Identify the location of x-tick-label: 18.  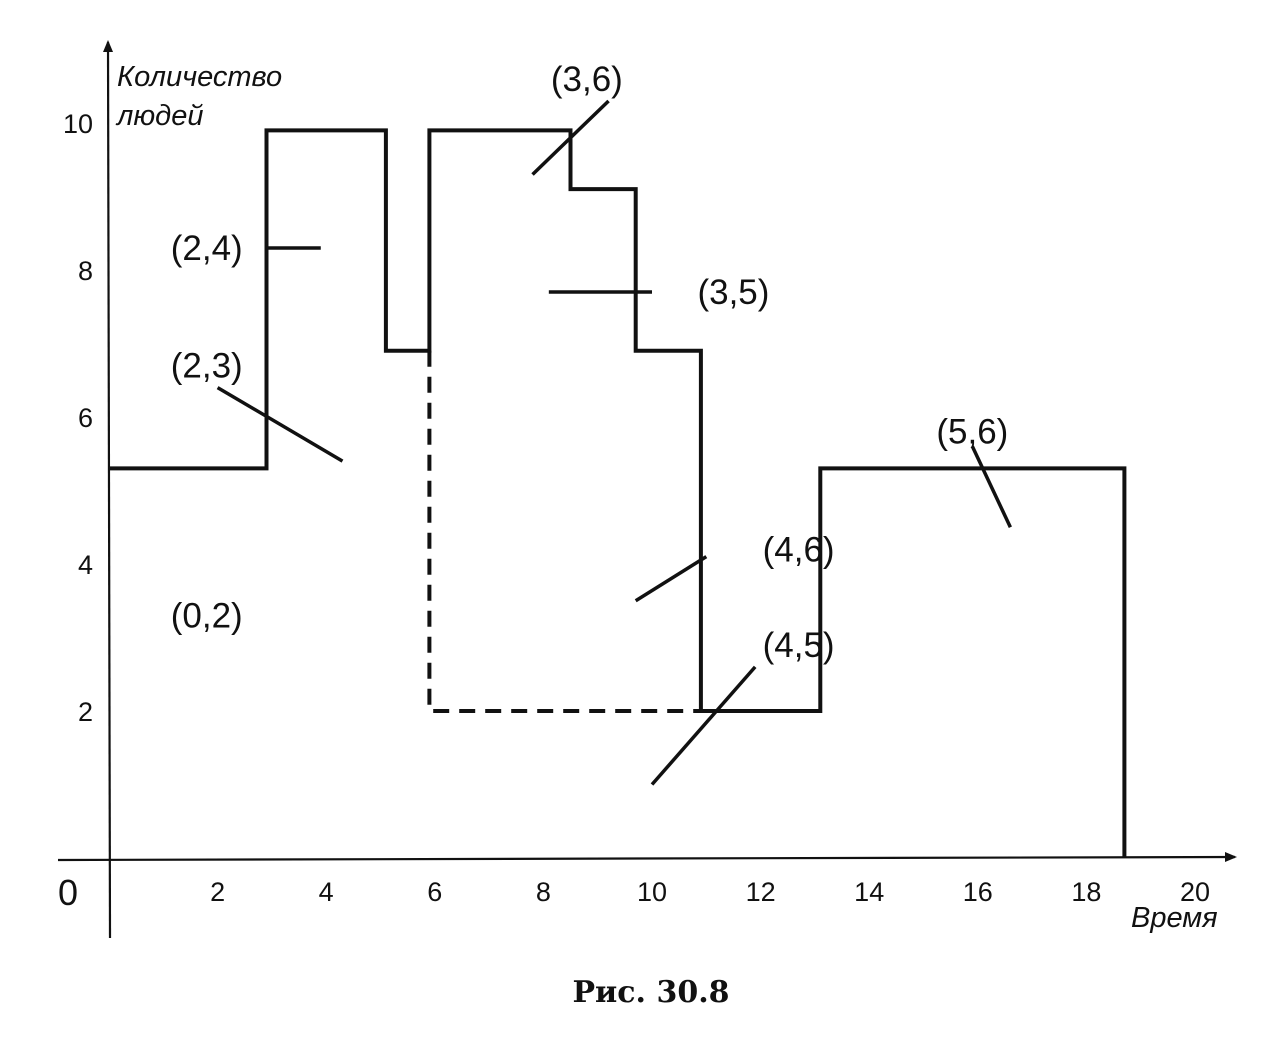
(1086, 892).